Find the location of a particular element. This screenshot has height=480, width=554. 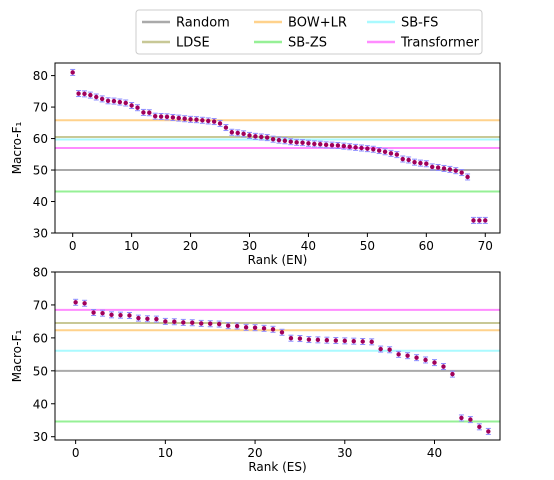

x-tick-label-es-30: 30 is located at coordinates (344, 453).